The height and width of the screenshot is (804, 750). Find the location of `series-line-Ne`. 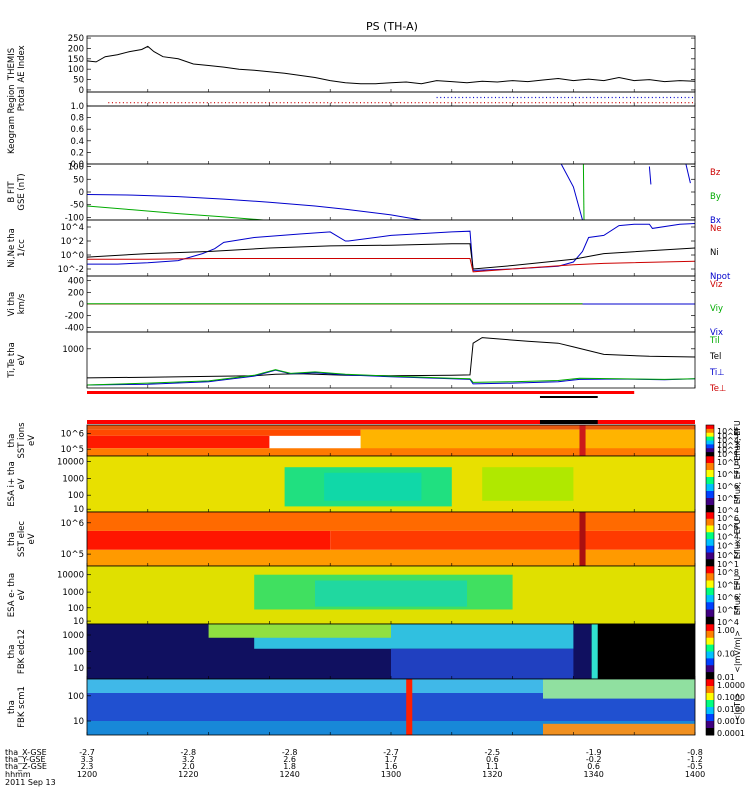

series-line-Ne is located at coordinates (391, 265).